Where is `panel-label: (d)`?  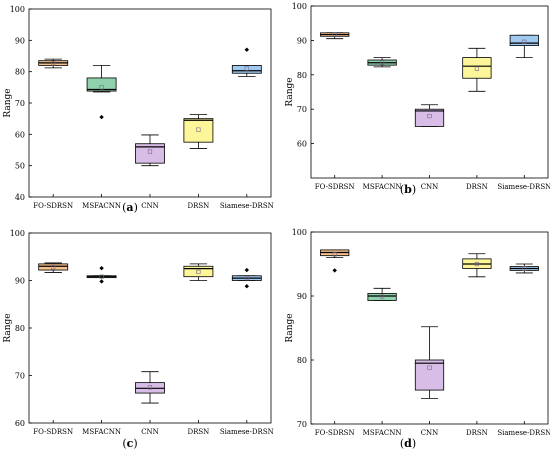
panel-label: (d) is located at coordinates (408, 443).